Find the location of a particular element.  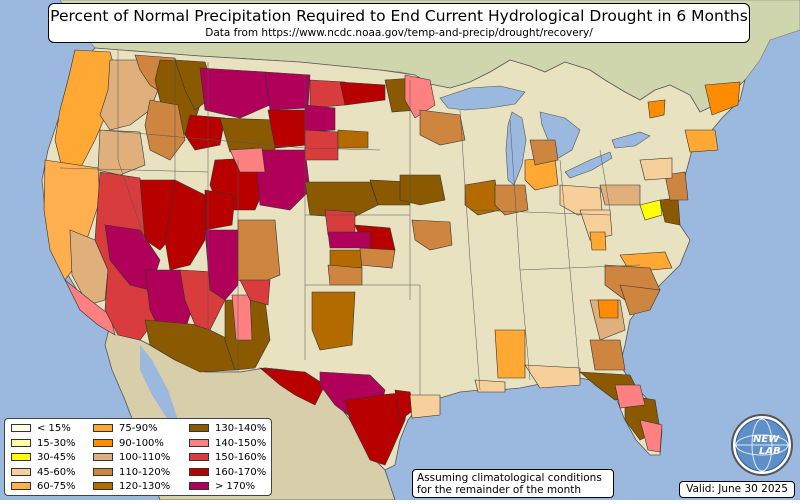

legend-label: 110-120% is located at coordinates (145, 472).